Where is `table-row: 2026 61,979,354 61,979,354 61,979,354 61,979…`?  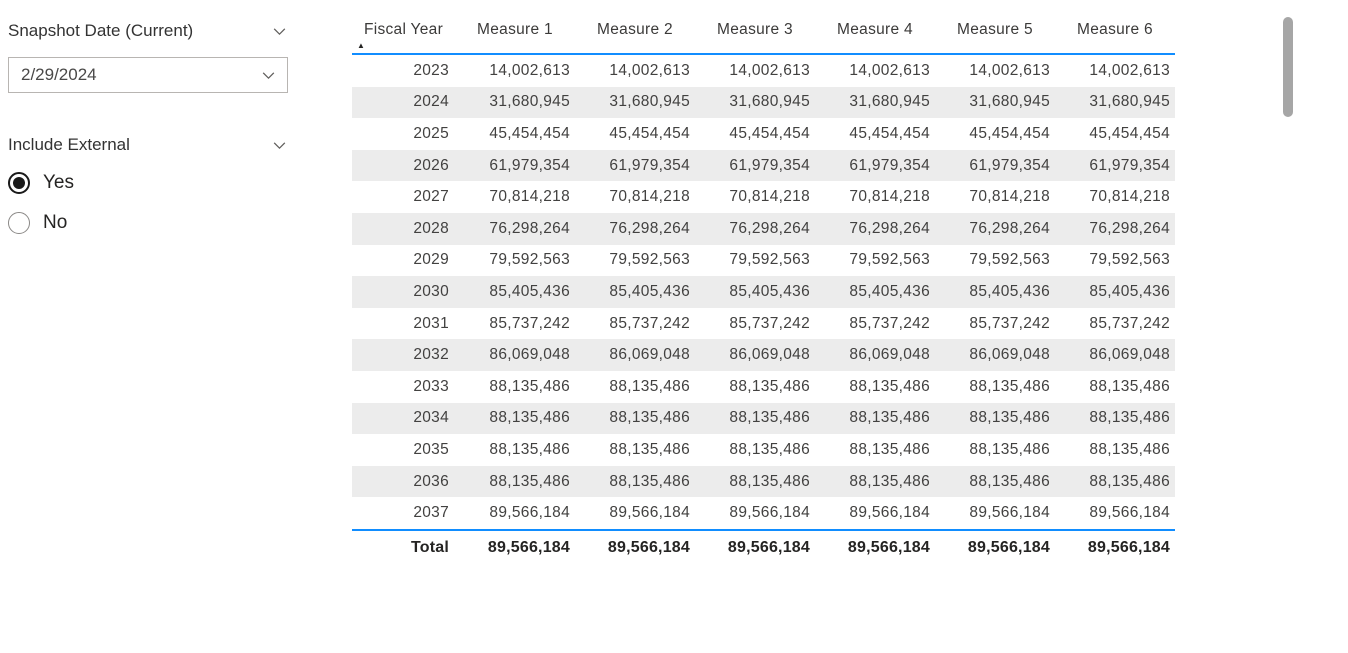 table-row: 2026 61,979,354 61,979,354 61,979,354 61,979… is located at coordinates (763, 165).